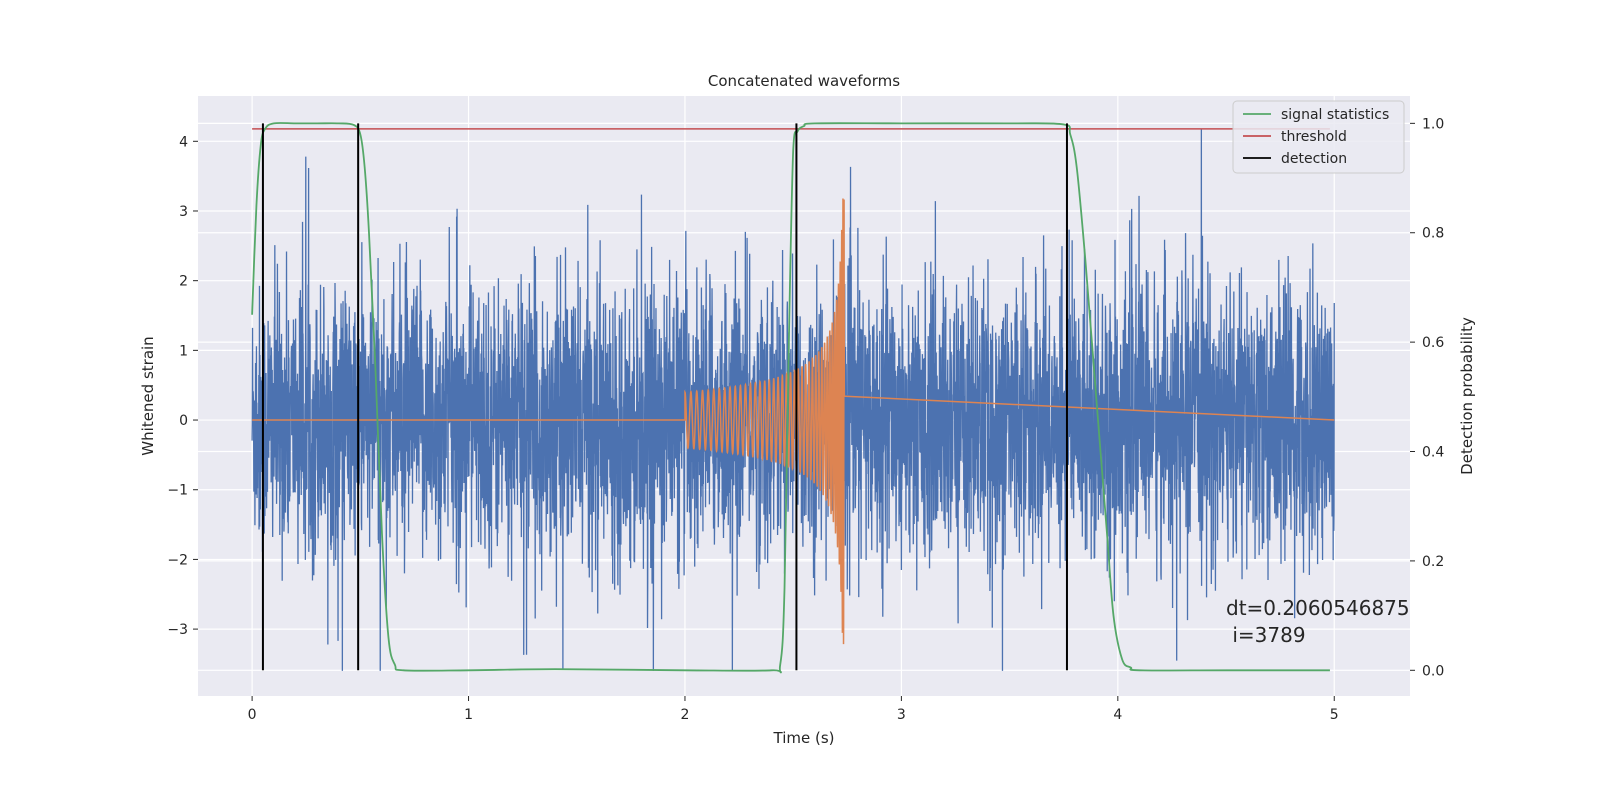  I want to click on y-axis: −3 −2 −1 0 1 2 3 4, so click(182, 386).